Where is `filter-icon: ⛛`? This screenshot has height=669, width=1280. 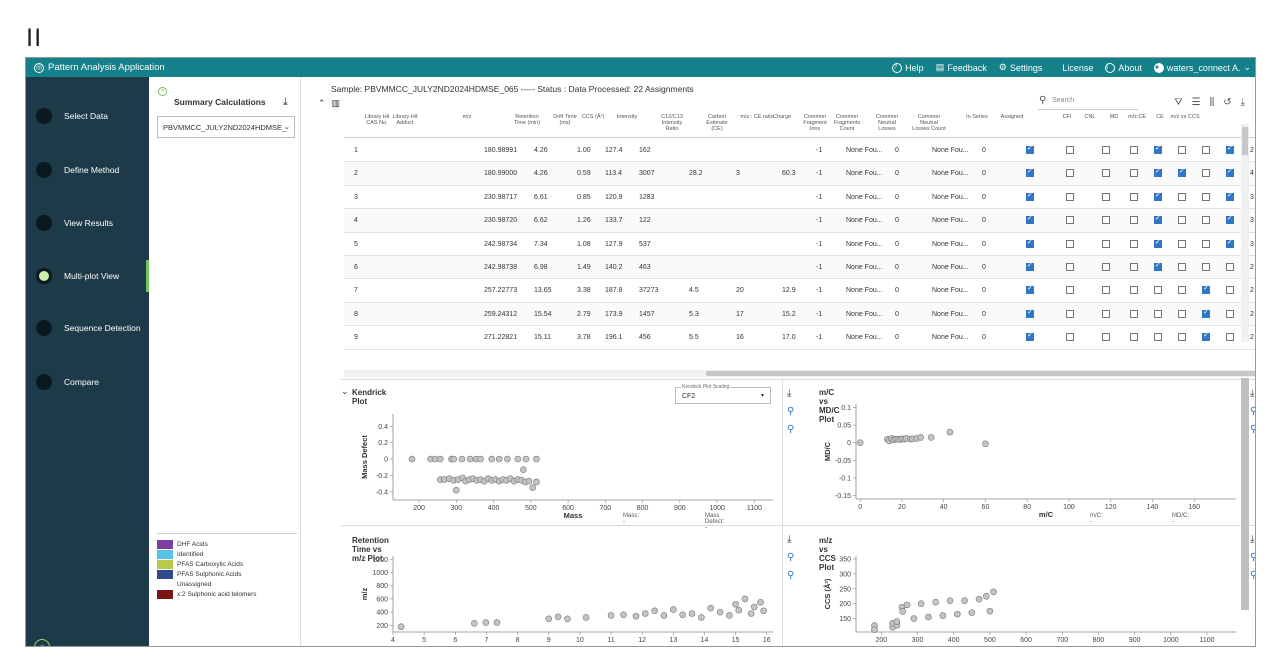
filter-icon: ⛛ is located at coordinates (1178, 102).